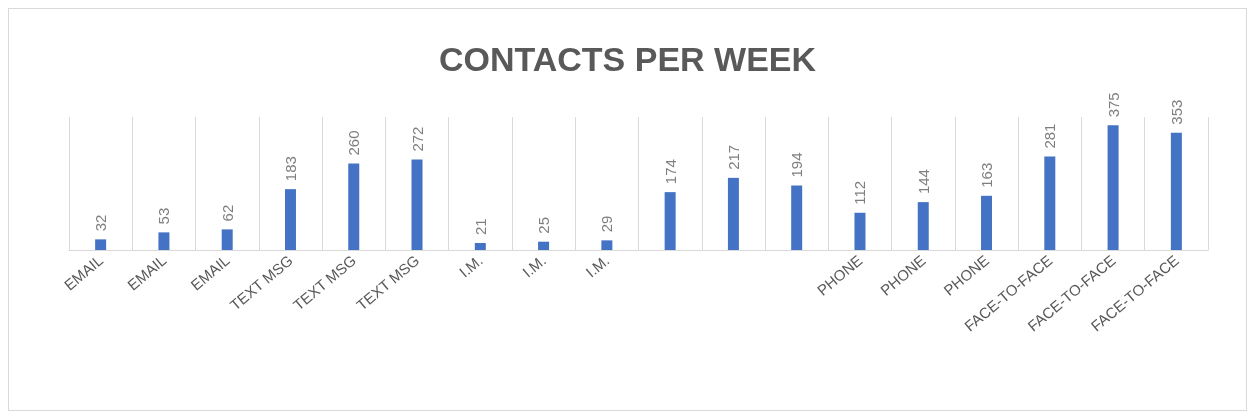 The height and width of the screenshot is (417, 1253). I want to click on data-label: 272, so click(417, 139).